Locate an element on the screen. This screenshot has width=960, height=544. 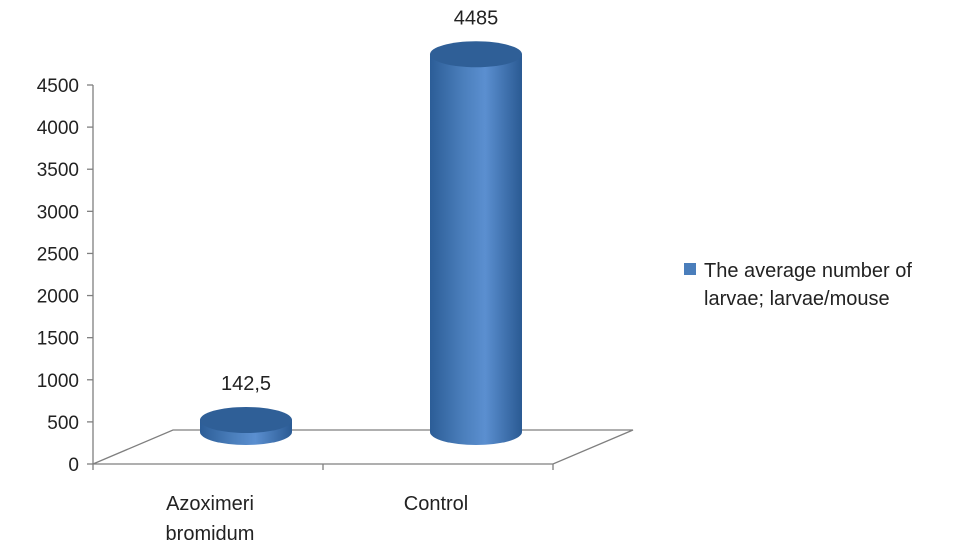
y-tick-label: 4500 is located at coordinates (58, 86).